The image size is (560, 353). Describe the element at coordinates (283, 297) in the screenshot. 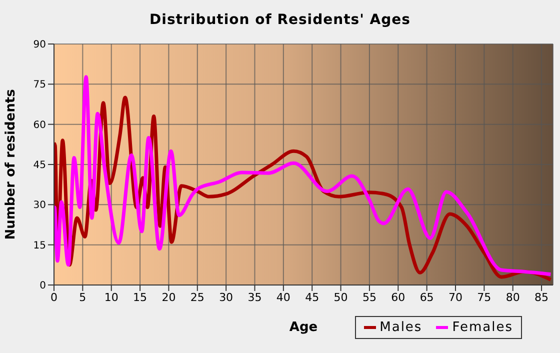

I see `x-tick-label: 40` at that location.